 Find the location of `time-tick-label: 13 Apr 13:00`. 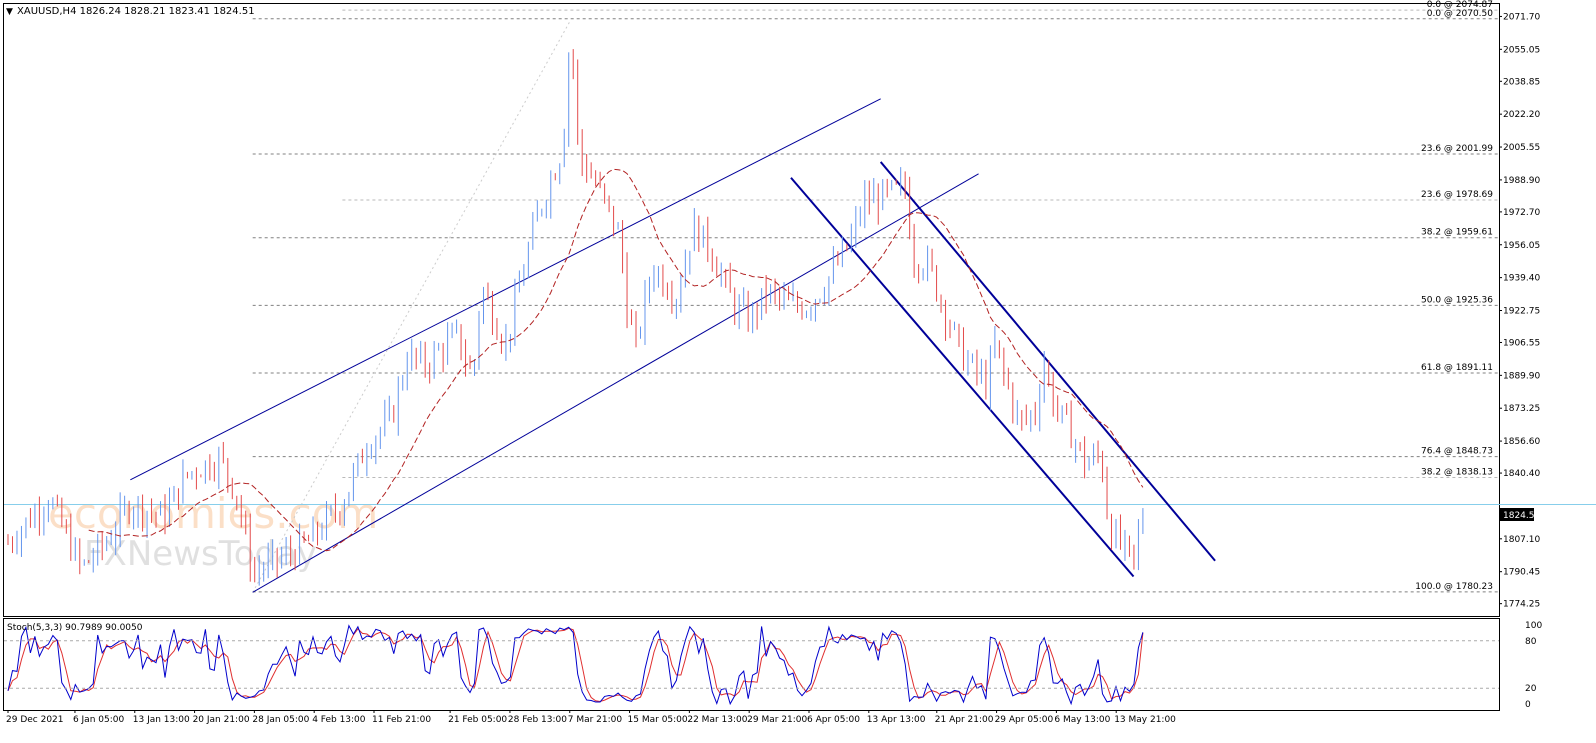

time-tick-label: 13 Apr 13:00 is located at coordinates (896, 720).